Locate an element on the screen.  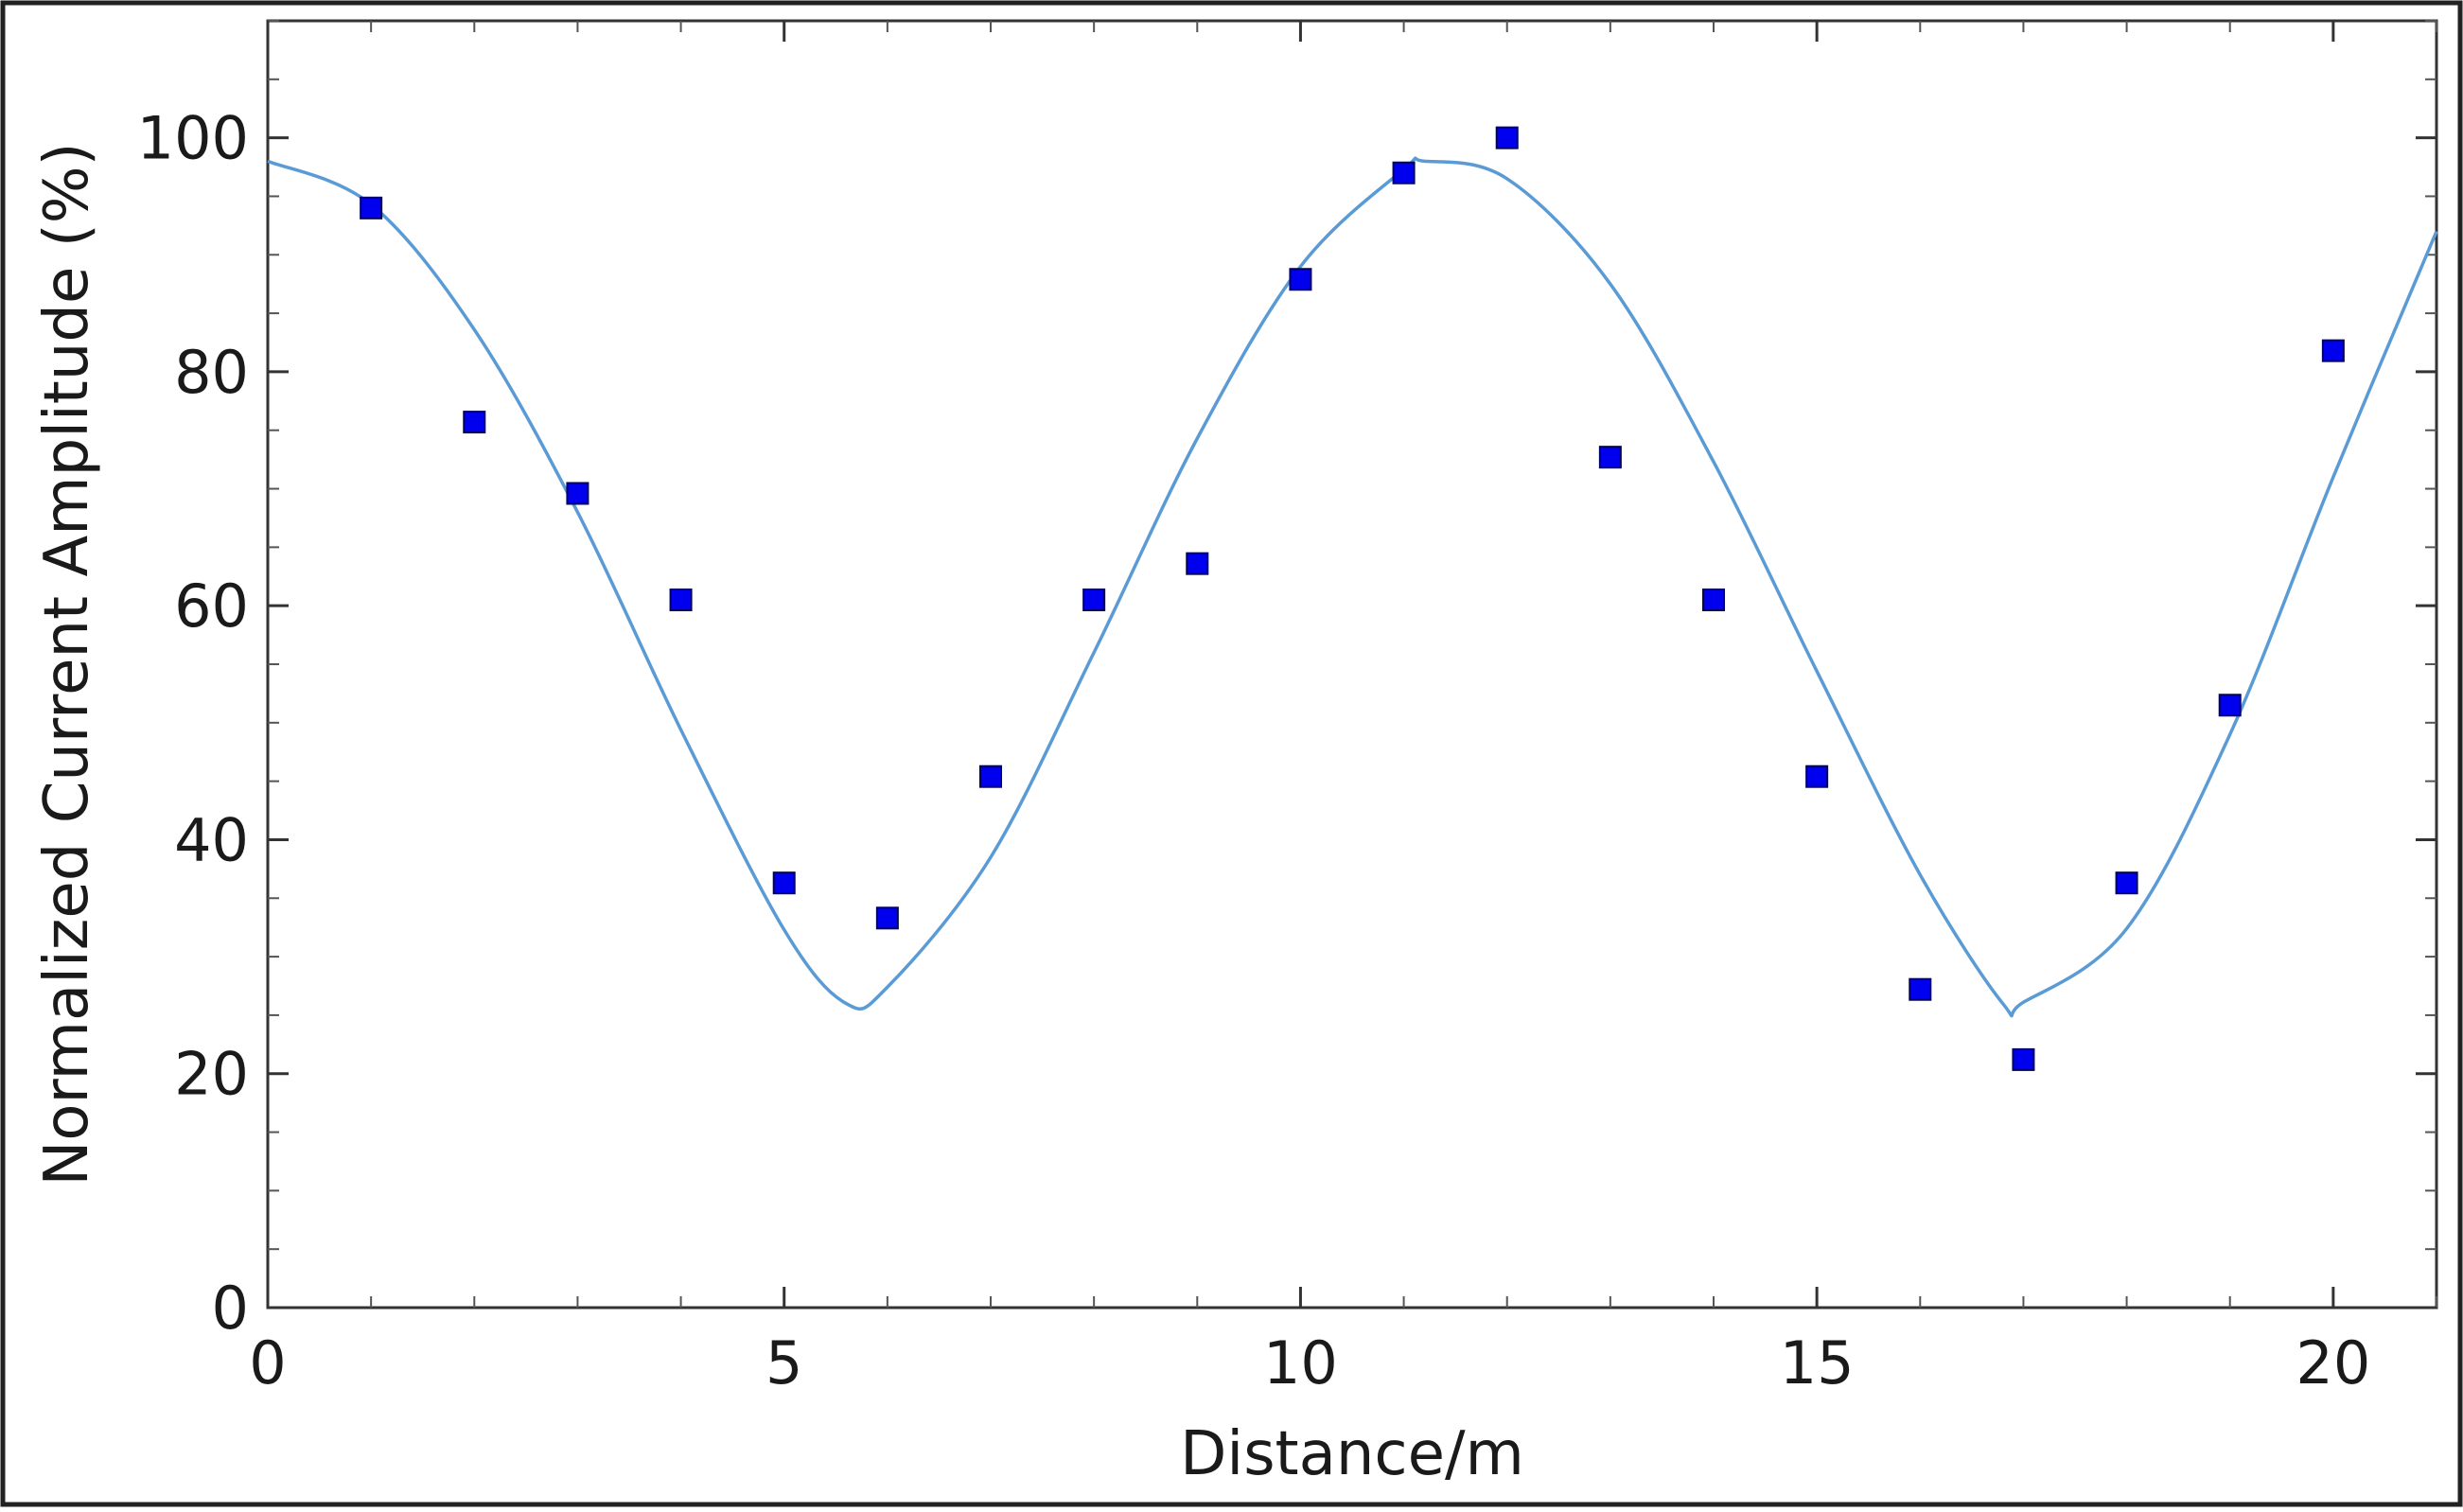
y-tick-labels: 0 20 40 60 80 100 is located at coordinates (193, 723).